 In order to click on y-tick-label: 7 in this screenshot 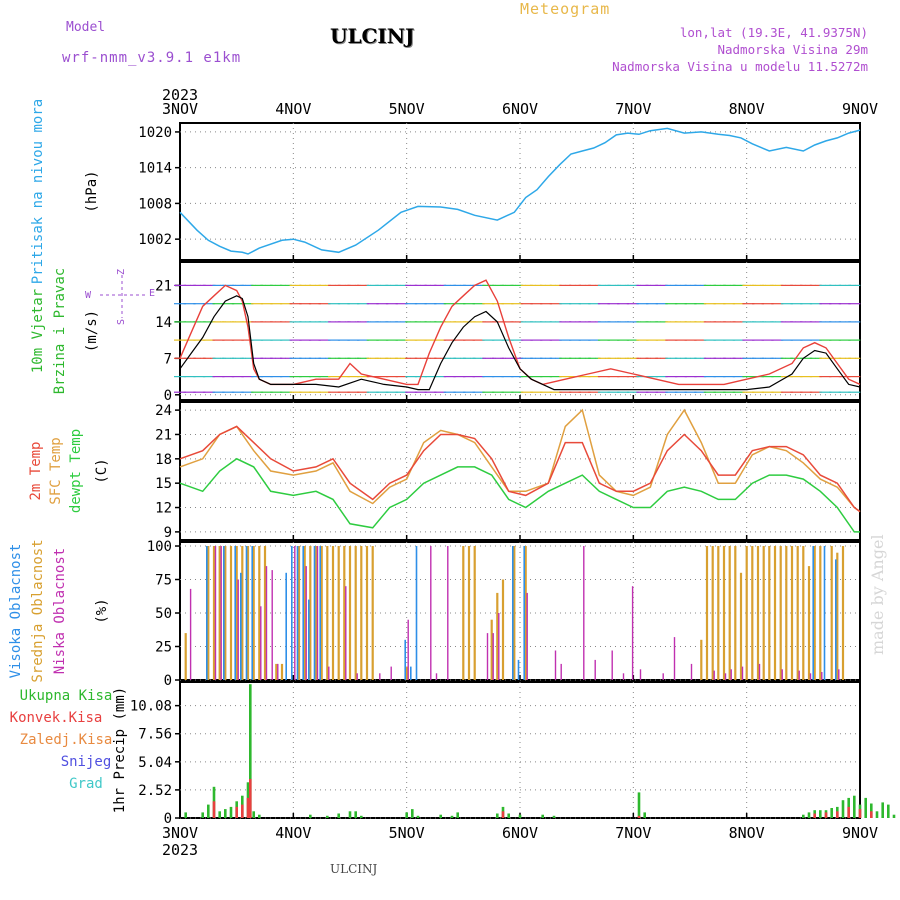, I will do `click(168, 359)`.